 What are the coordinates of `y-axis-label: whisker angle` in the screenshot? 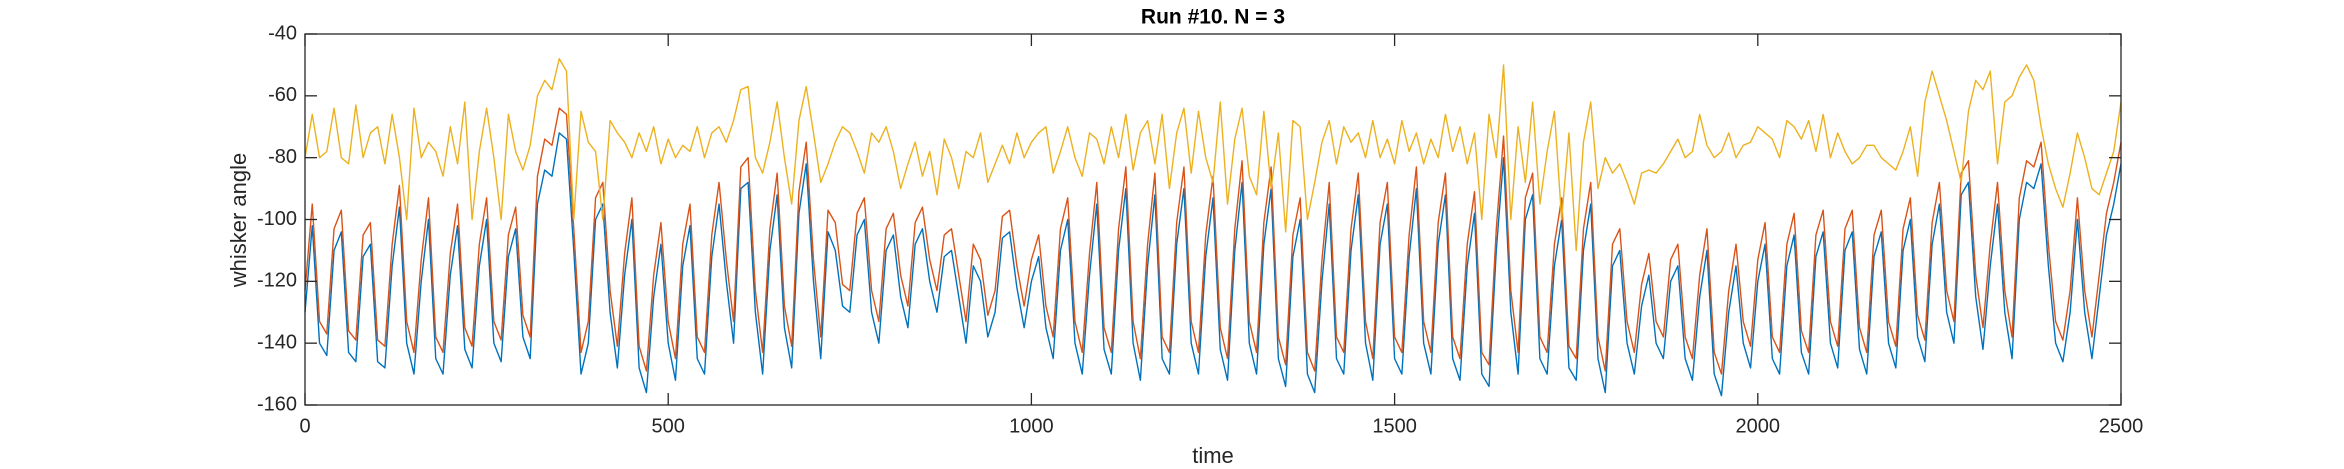 It's located at (238, 221).